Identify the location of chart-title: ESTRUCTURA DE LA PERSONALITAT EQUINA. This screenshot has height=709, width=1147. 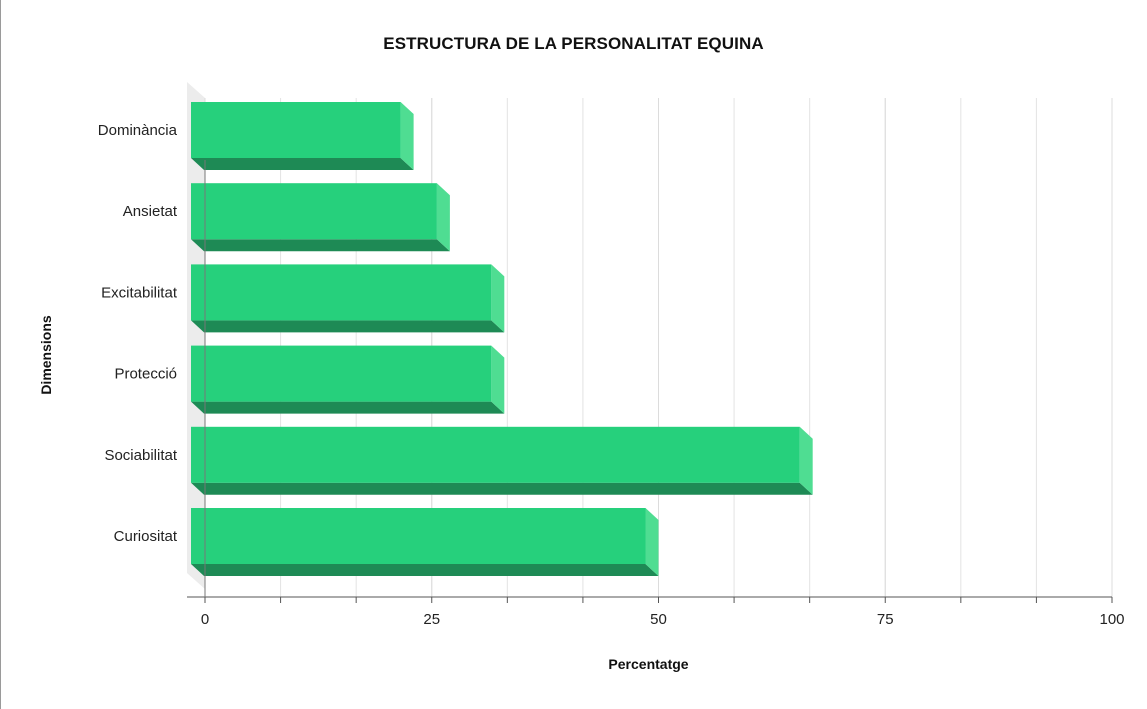
(573, 43).